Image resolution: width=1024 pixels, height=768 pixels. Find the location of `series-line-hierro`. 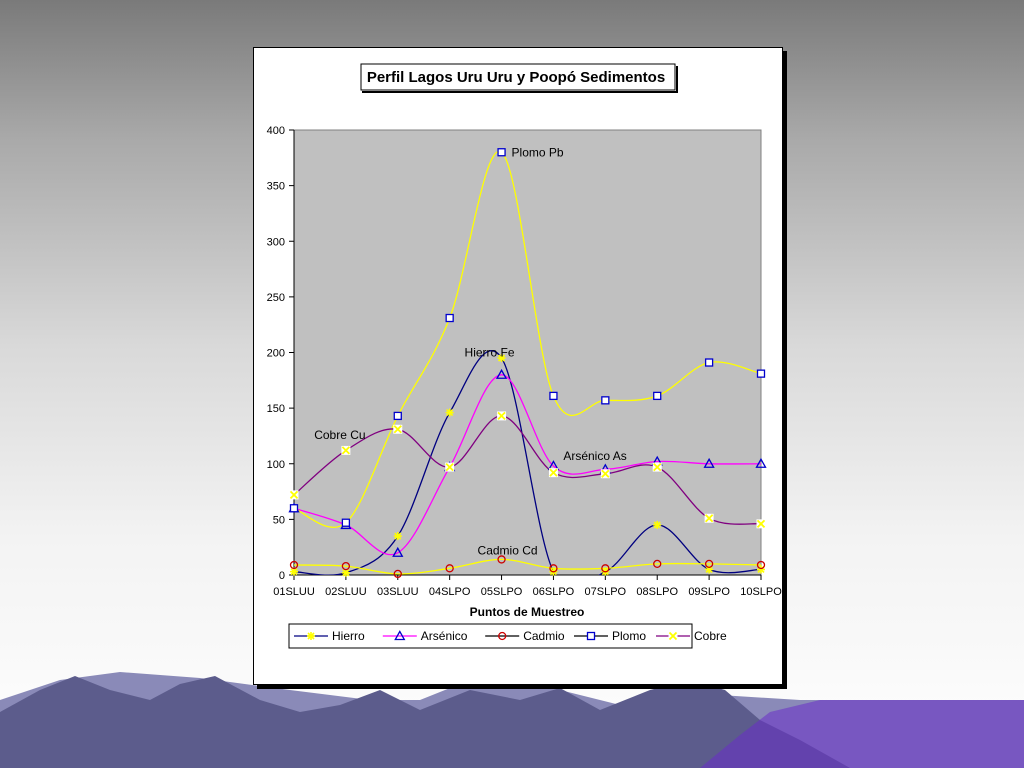

series-line-hierro is located at coordinates (527, 462).